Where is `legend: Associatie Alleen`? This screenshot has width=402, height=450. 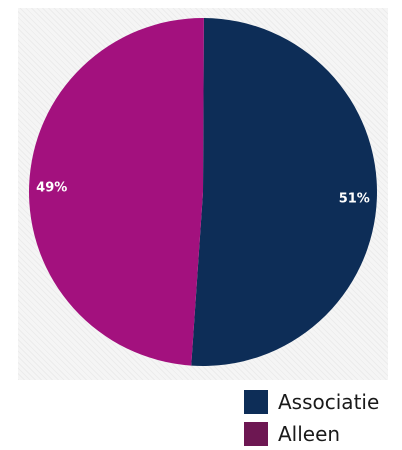 legend: Associatie Alleen is located at coordinates (323, 420).